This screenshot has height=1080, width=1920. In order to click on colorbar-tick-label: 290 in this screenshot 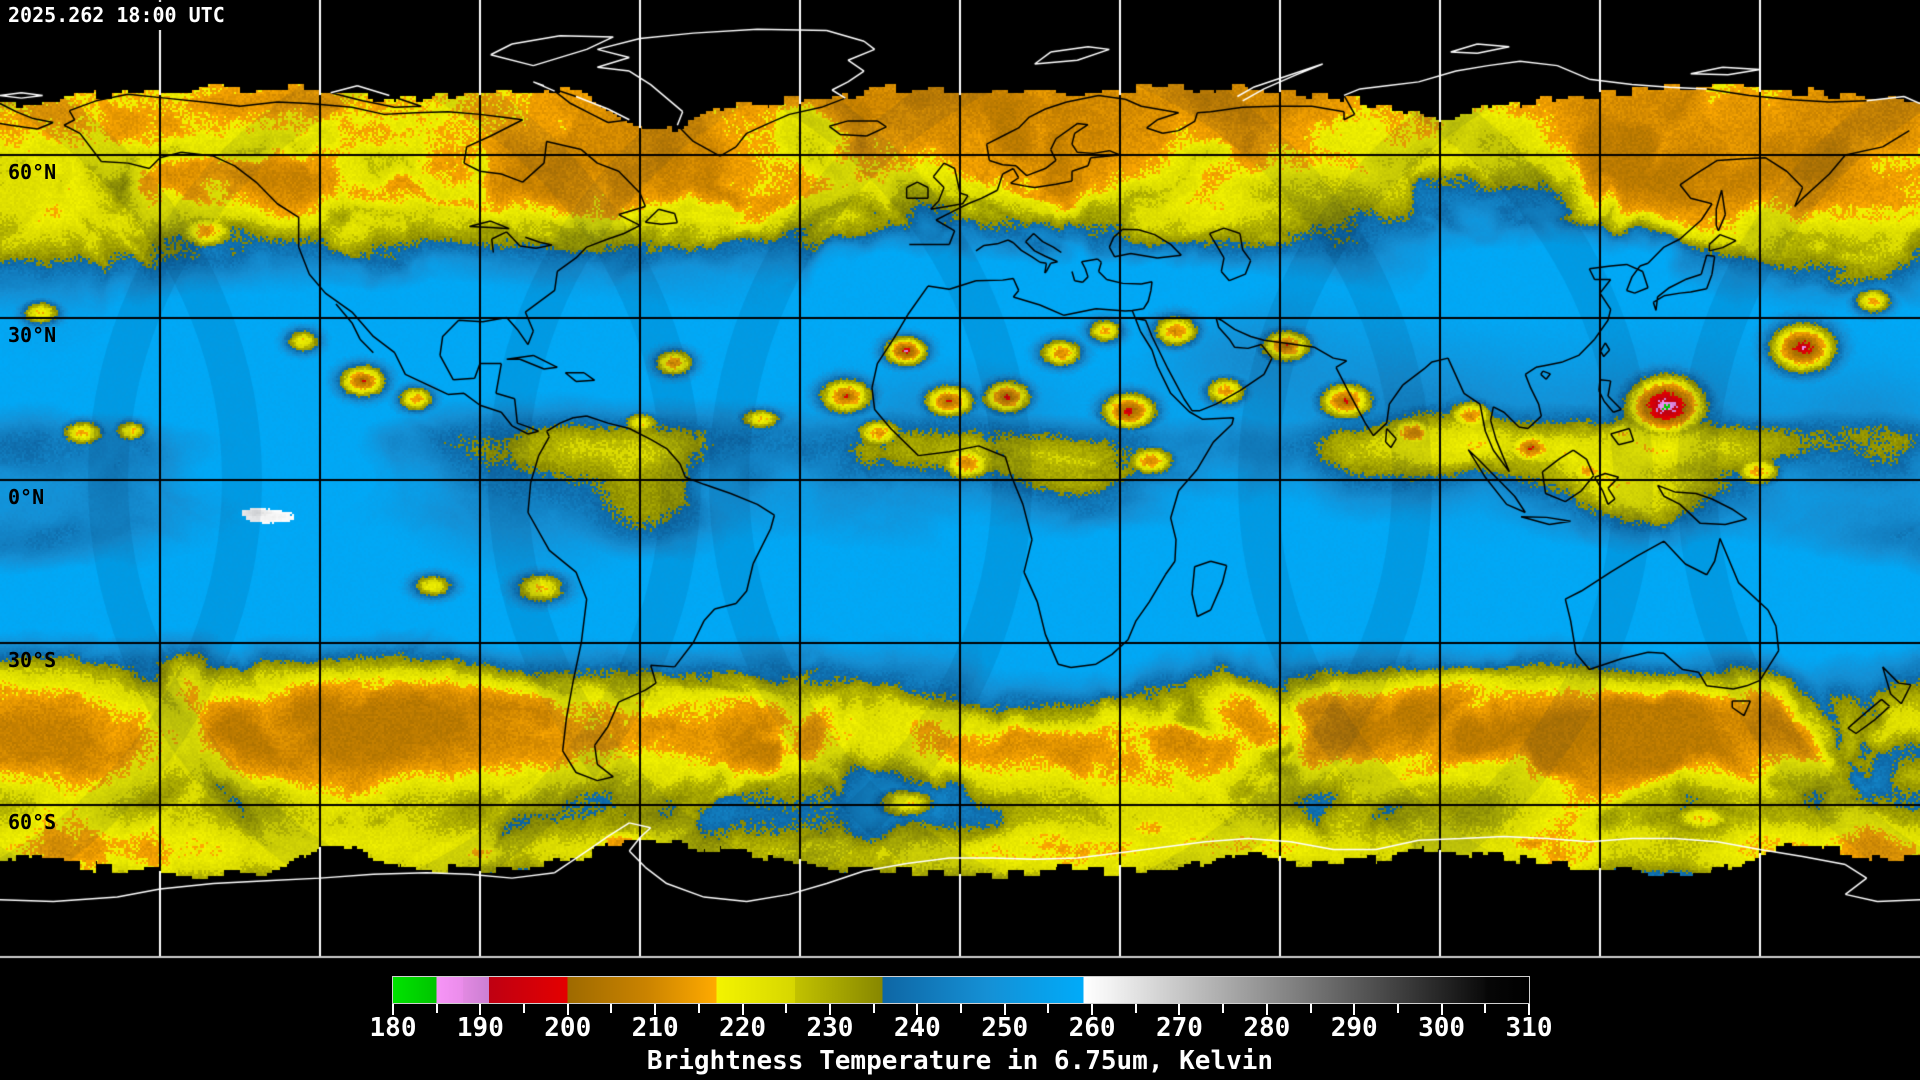, I will do `click(1354, 1028)`.